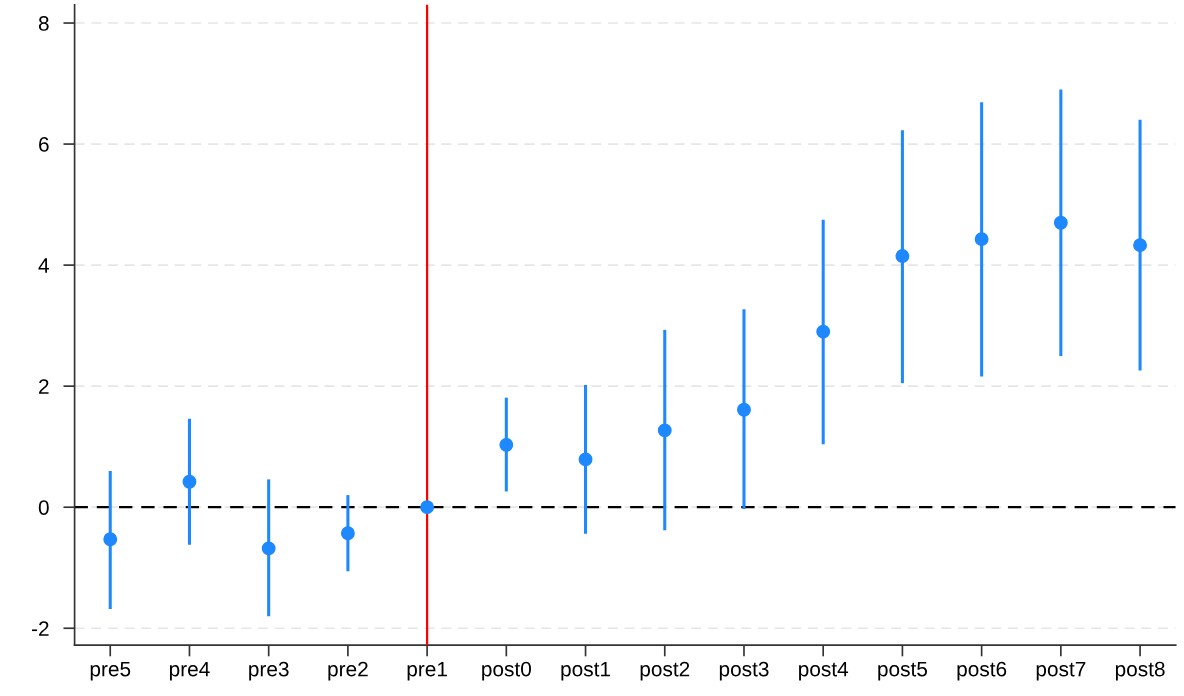 This screenshot has height=696, width=1184. What do you see at coordinates (269, 671) in the screenshot?
I see `x-tick-label: pre3` at bounding box center [269, 671].